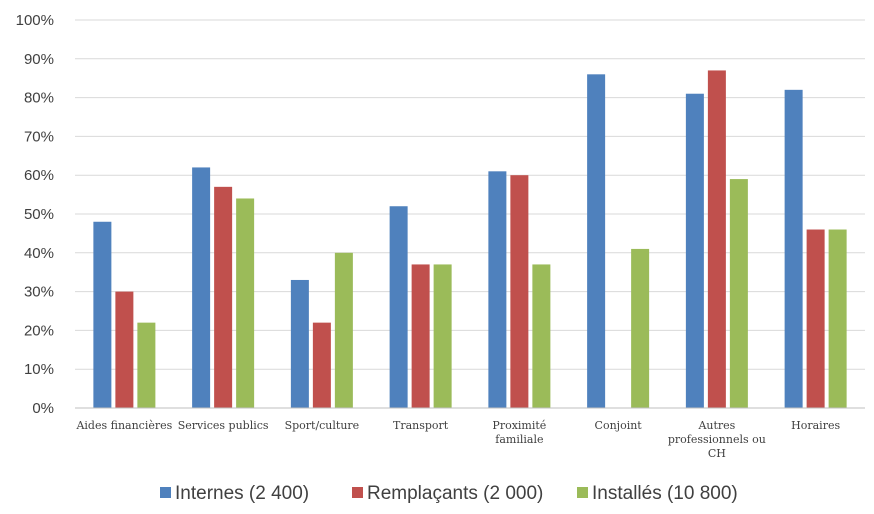 The image size is (874, 514). I want to click on legend-item: Internes (2 400), so click(234, 493).